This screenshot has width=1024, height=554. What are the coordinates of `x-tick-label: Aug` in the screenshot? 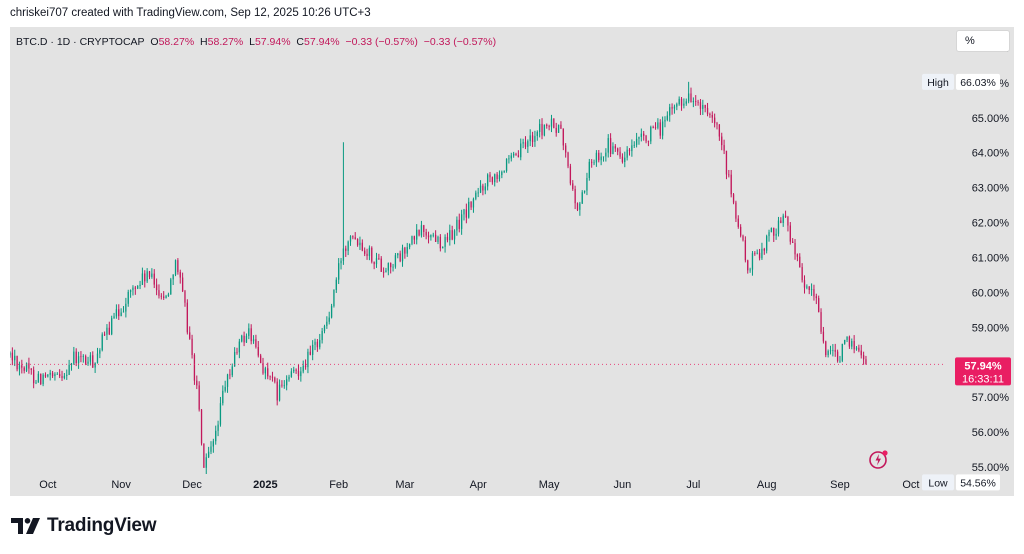 It's located at (767, 485).